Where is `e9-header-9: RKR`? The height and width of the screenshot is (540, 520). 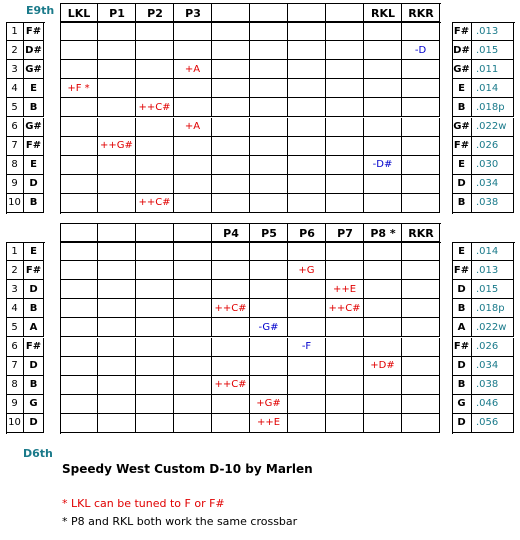
e9-header-9: RKR is located at coordinates (421, 13).